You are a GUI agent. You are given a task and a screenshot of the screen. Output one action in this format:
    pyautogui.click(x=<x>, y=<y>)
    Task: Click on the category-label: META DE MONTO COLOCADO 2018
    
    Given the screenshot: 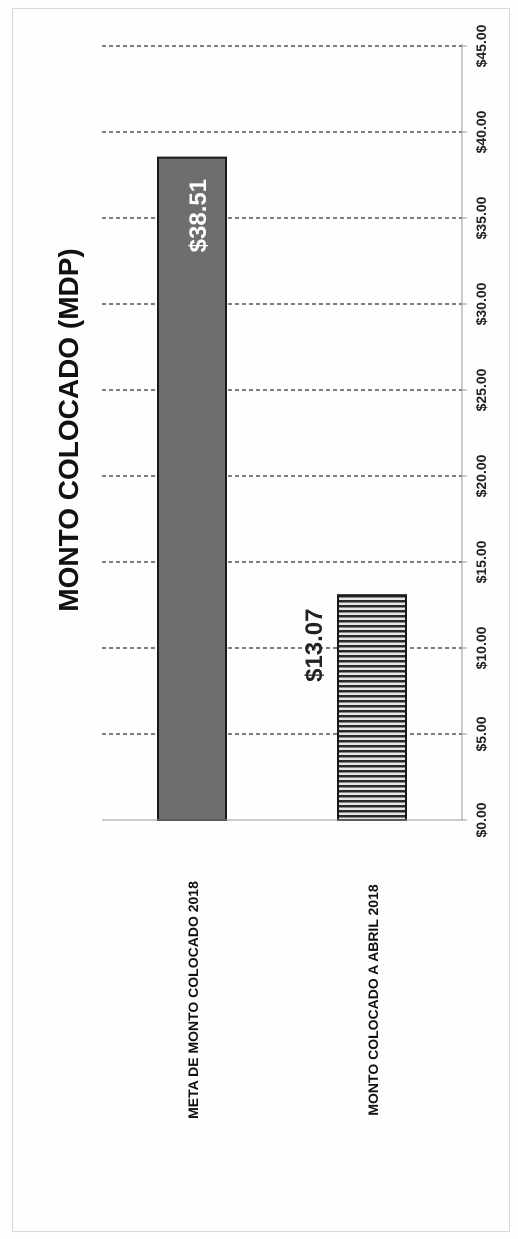 What is the action you would take?
    pyautogui.click(x=193, y=1000)
    